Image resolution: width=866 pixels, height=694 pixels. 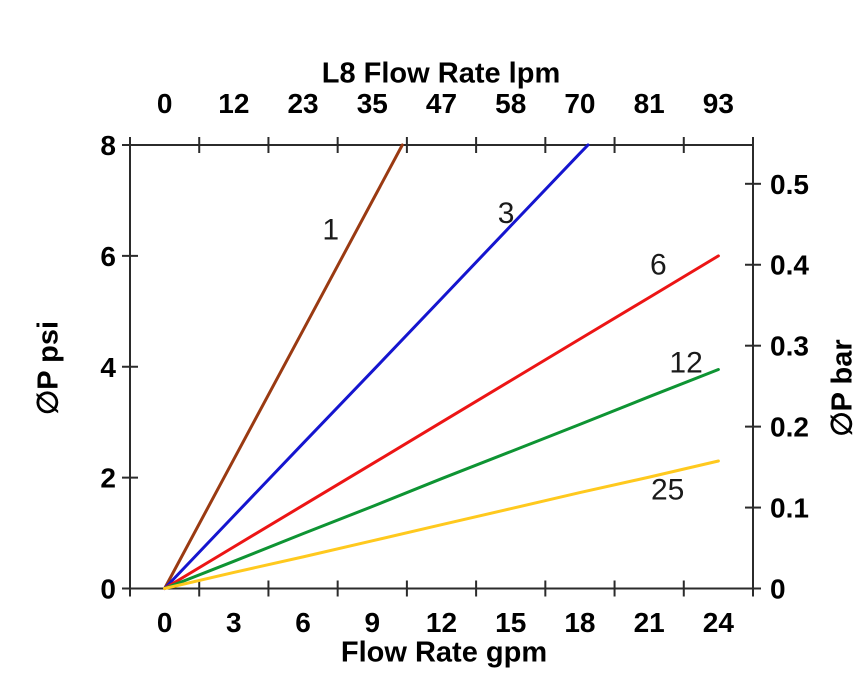 I want to click on series-label-1: 1, so click(x=330, y=229).